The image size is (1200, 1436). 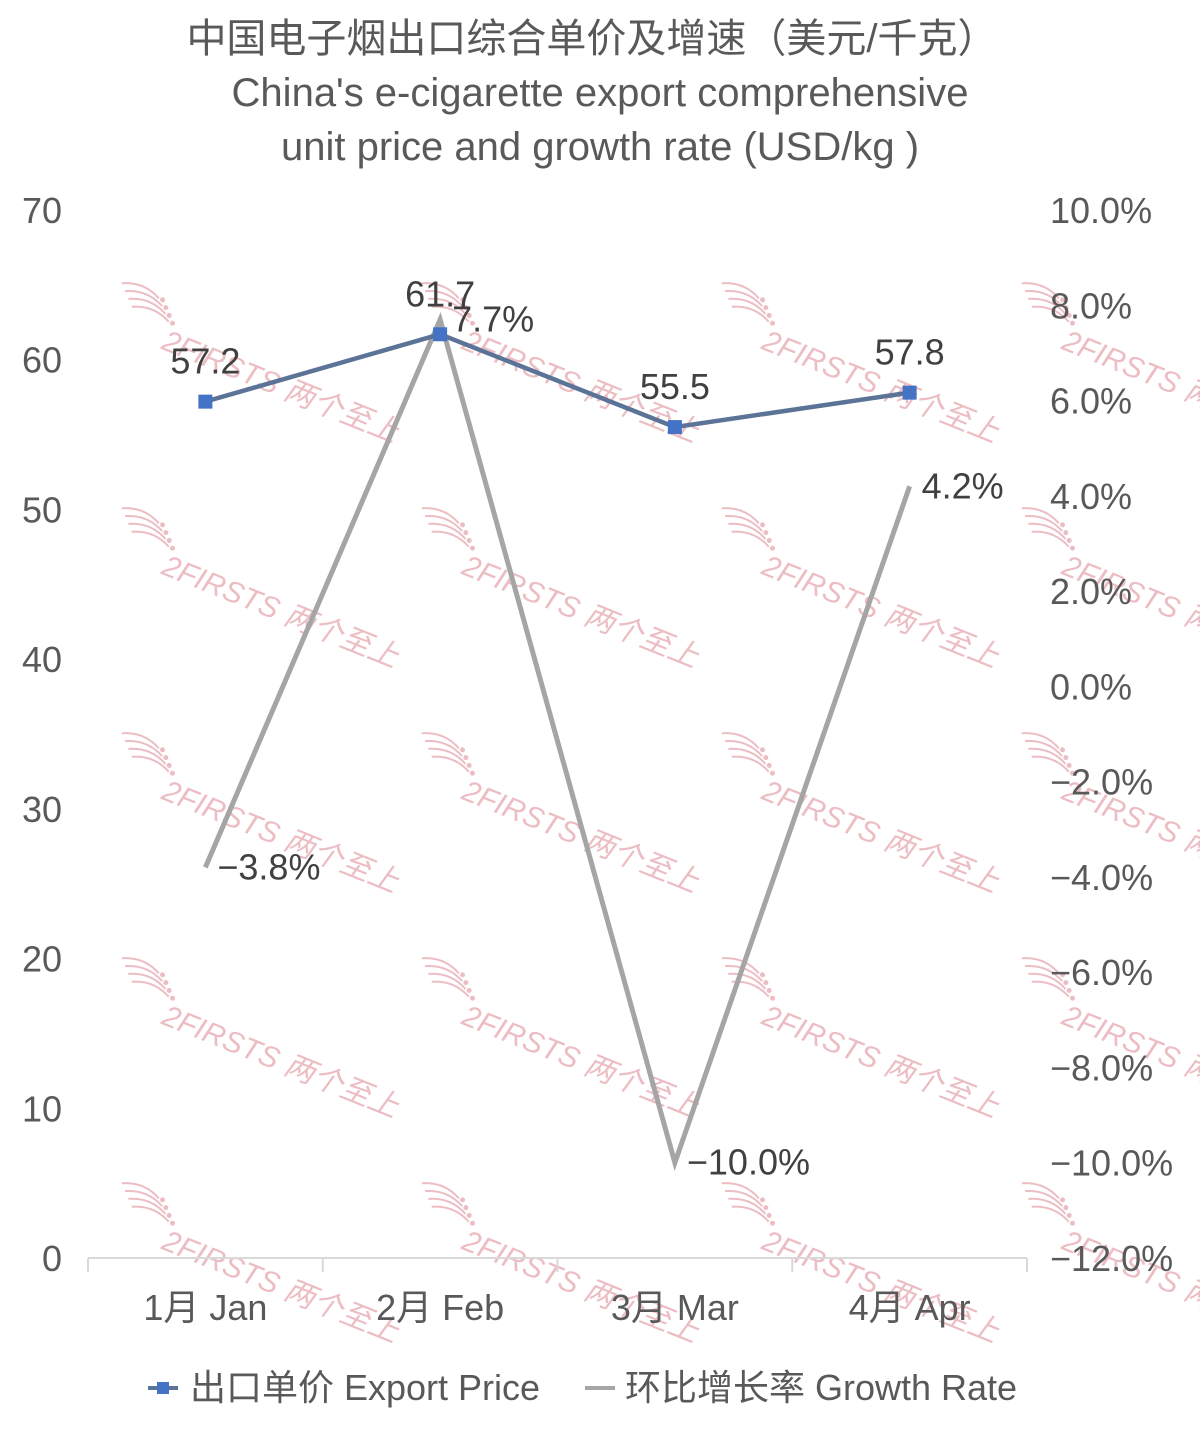 What do you see at coordinates (1091, 686) in the screenshot?
I see `right-axis-tick-label: 0.0%` at bounding box center [1091, 686].